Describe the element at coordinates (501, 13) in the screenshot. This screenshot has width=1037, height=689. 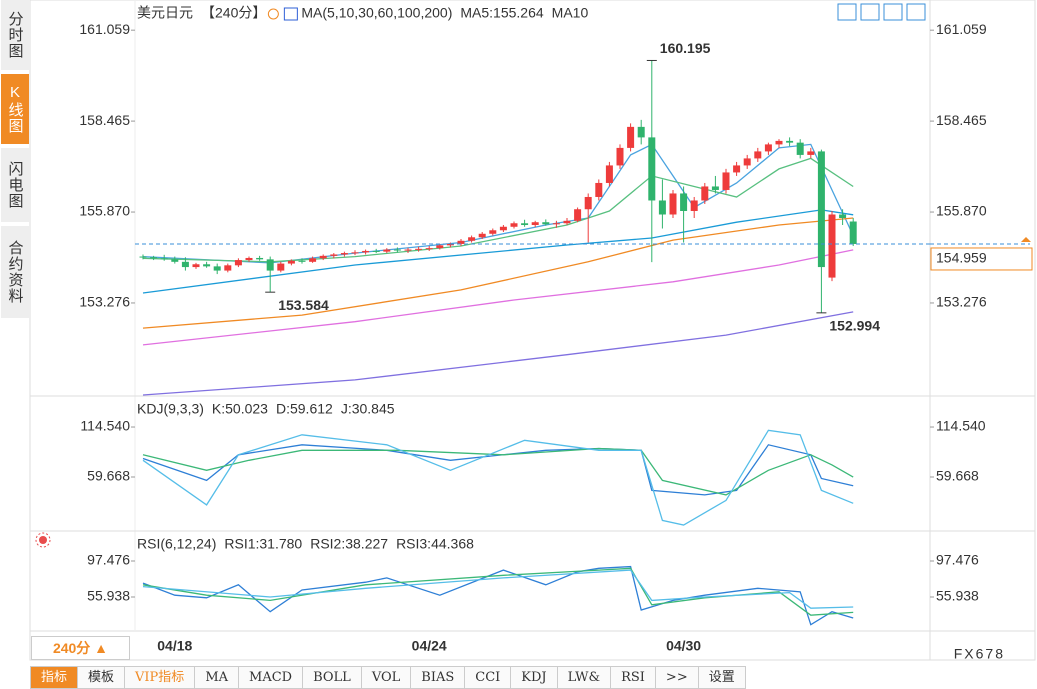
I see `legend-text: MA5:155.264` at that location.